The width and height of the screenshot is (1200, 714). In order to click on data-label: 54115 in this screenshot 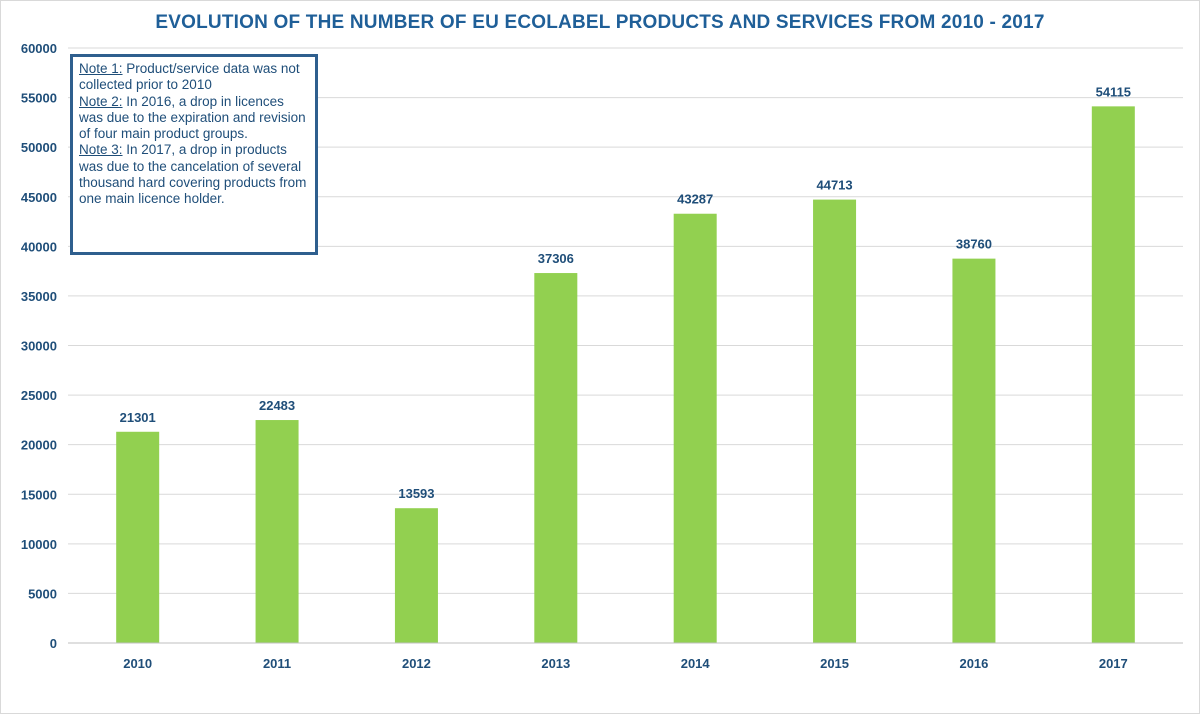, I will do `click(1113, 91)`.